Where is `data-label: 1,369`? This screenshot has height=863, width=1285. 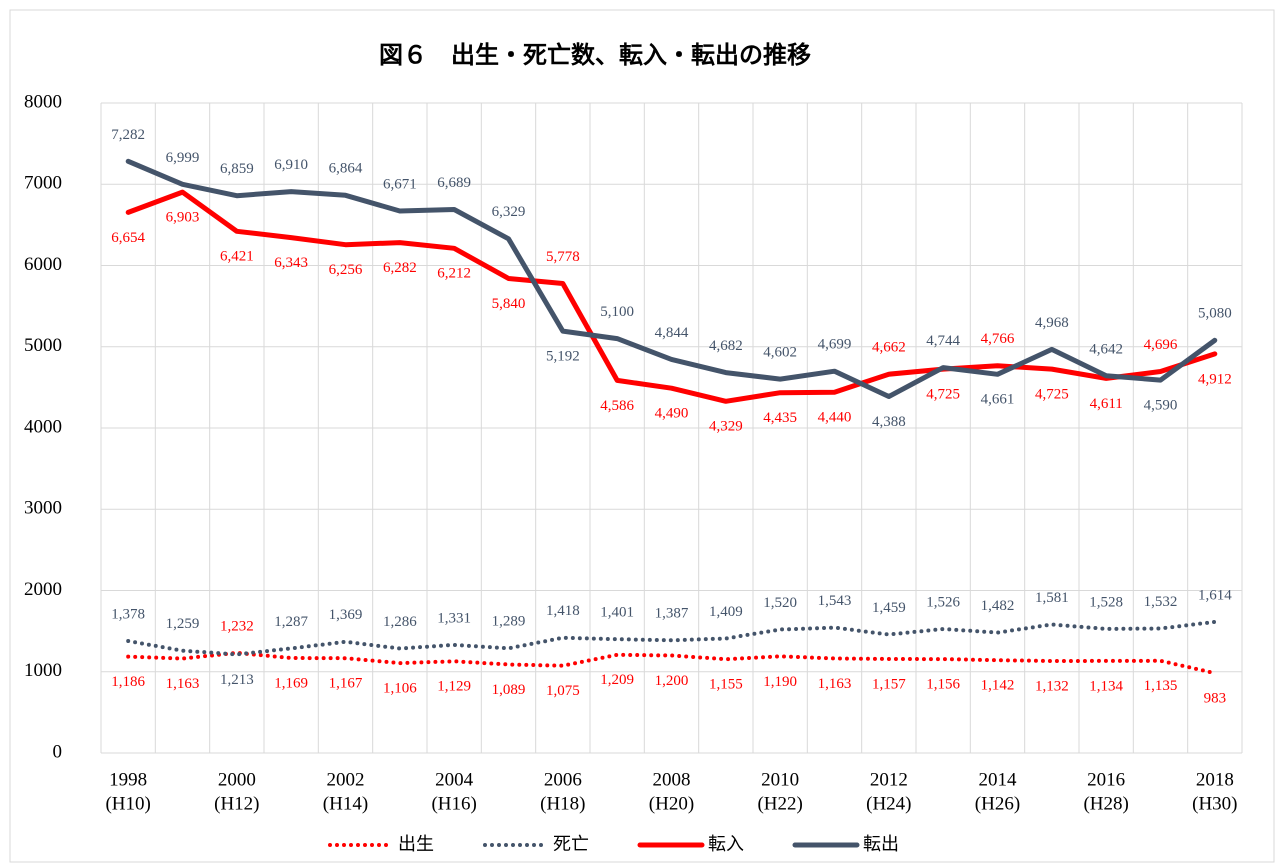
data-label: 1,369 is located at coordinates (346, 615).